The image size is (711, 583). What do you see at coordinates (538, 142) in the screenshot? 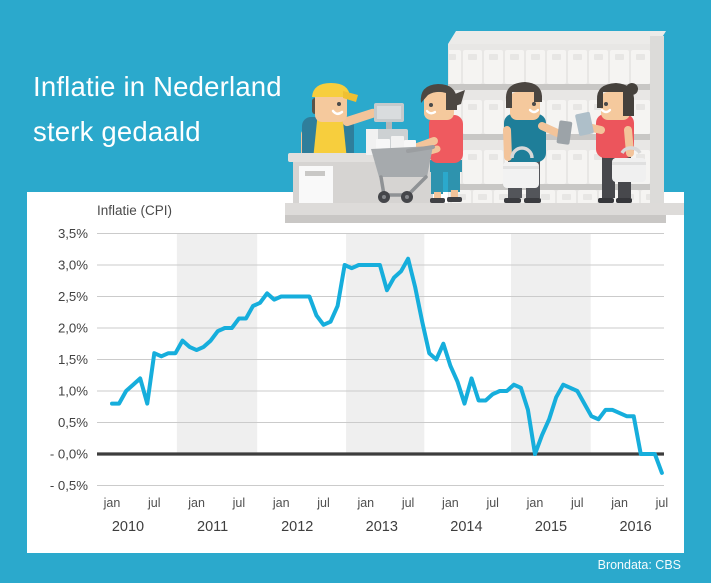
I see `male-shopper-with-basket` at bounding box center [538, 142].